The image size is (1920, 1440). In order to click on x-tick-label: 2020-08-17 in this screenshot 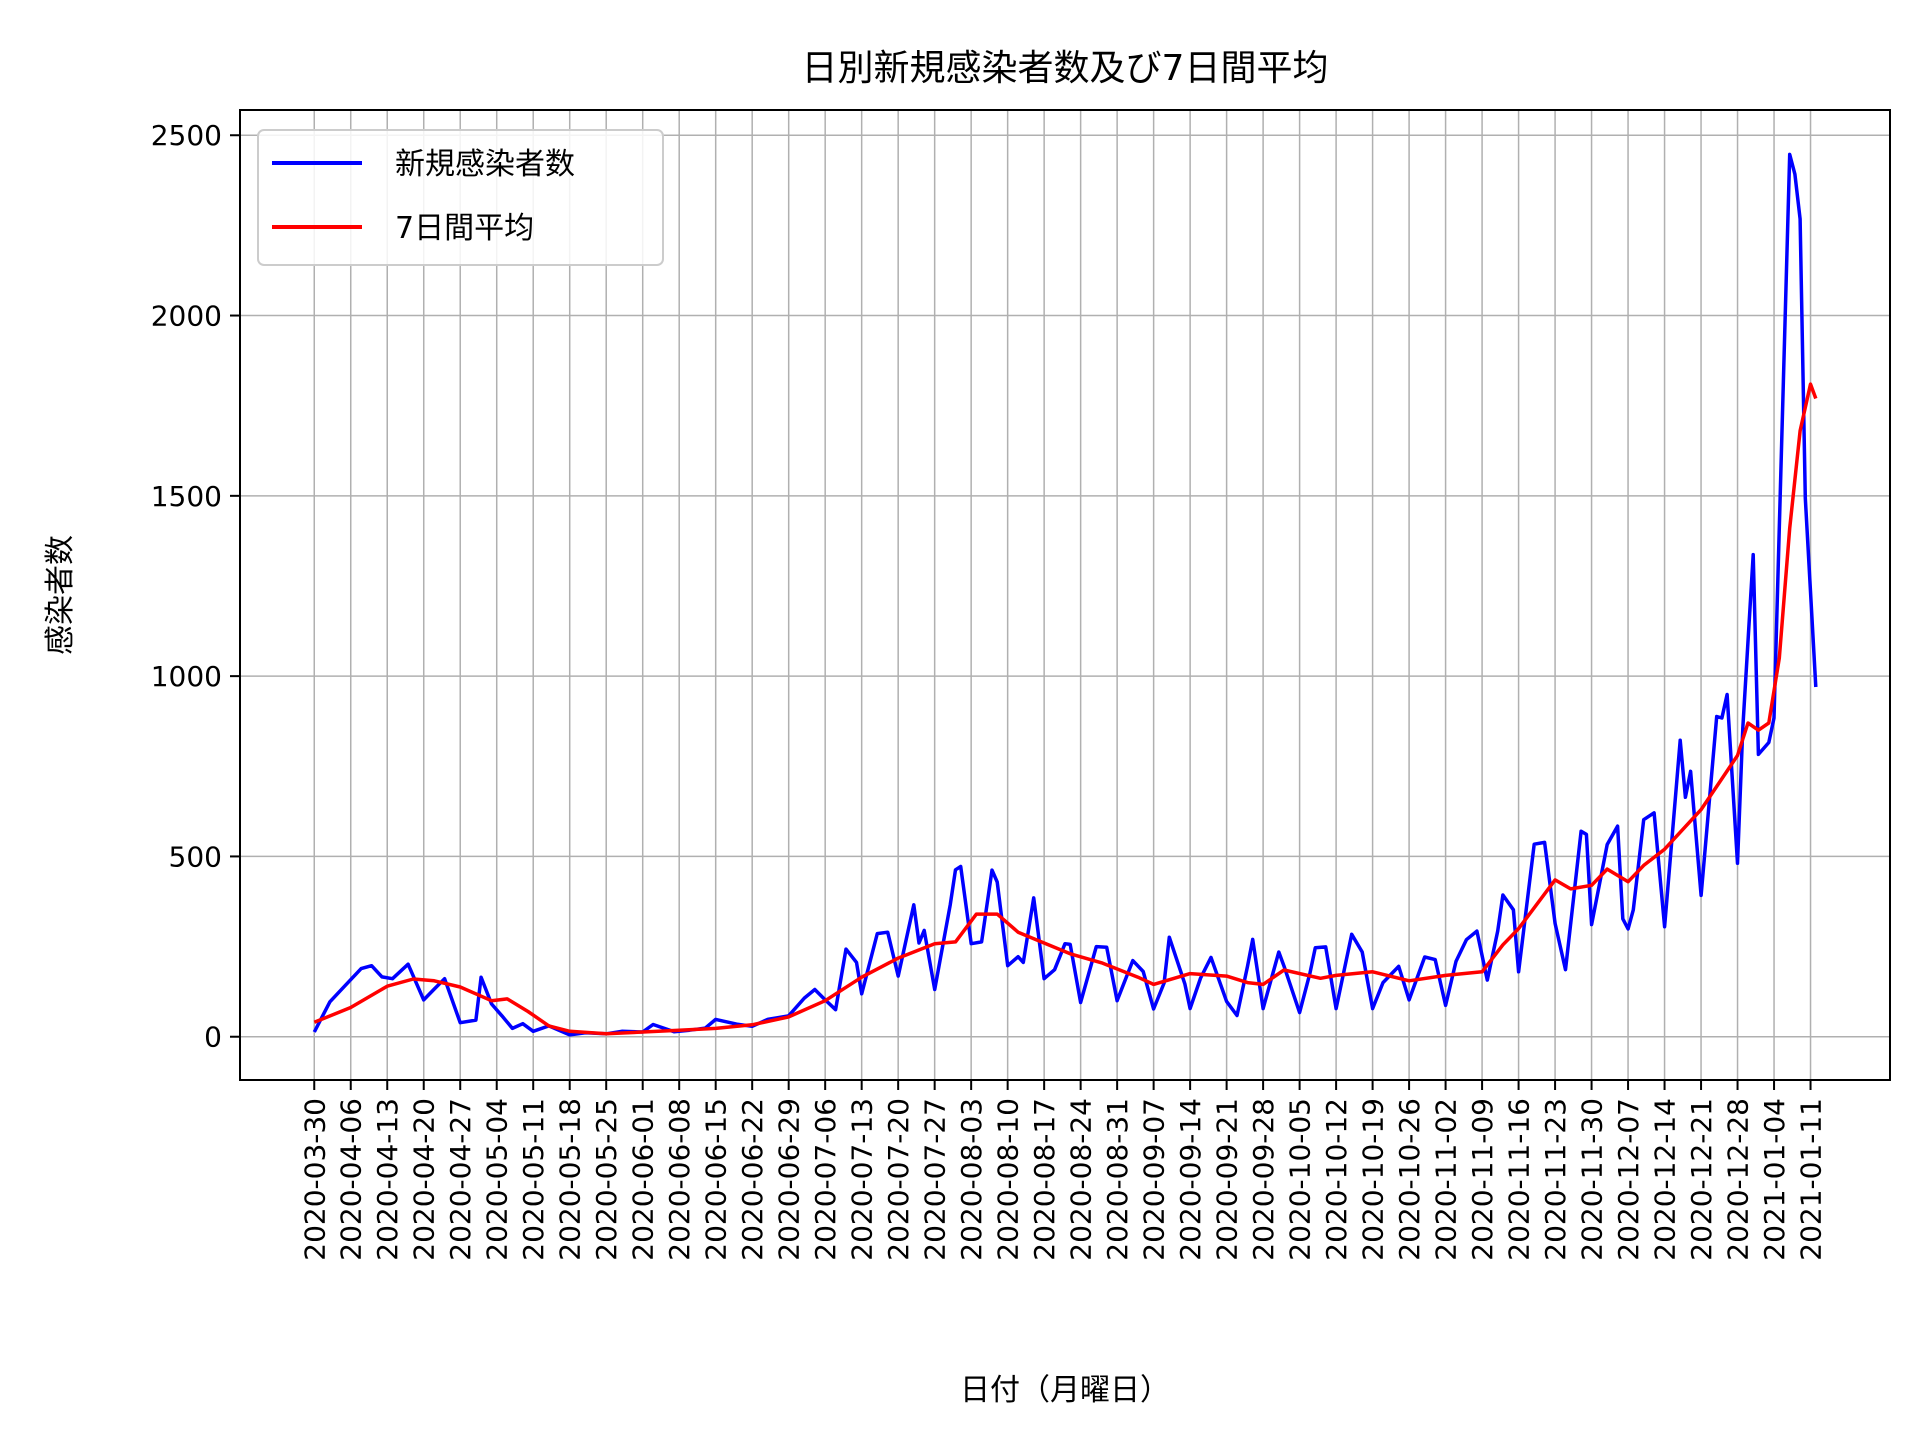, I will do `click(1044, 1179)`.